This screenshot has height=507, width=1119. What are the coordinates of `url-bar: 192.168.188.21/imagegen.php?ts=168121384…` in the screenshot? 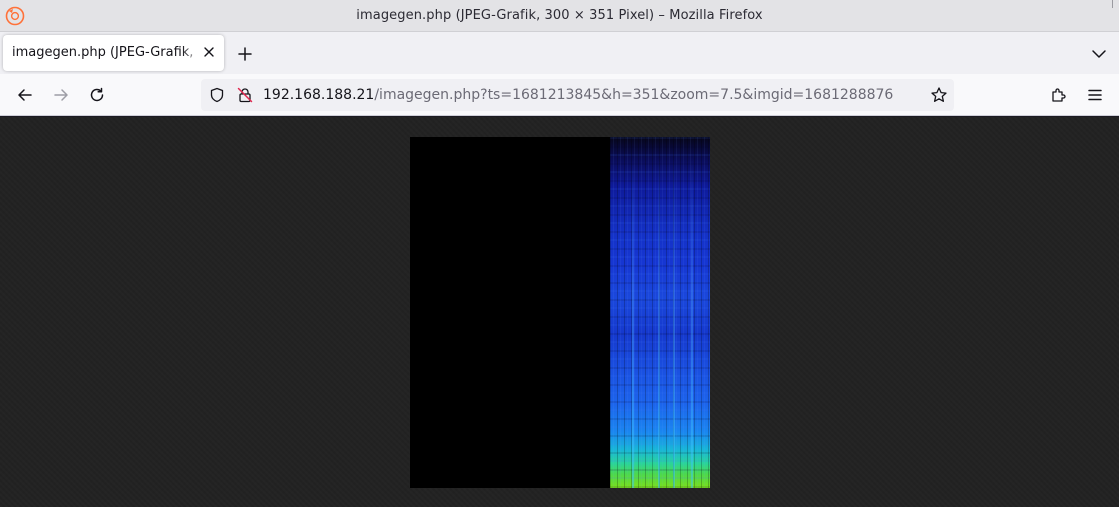 It's located at (577, 95).